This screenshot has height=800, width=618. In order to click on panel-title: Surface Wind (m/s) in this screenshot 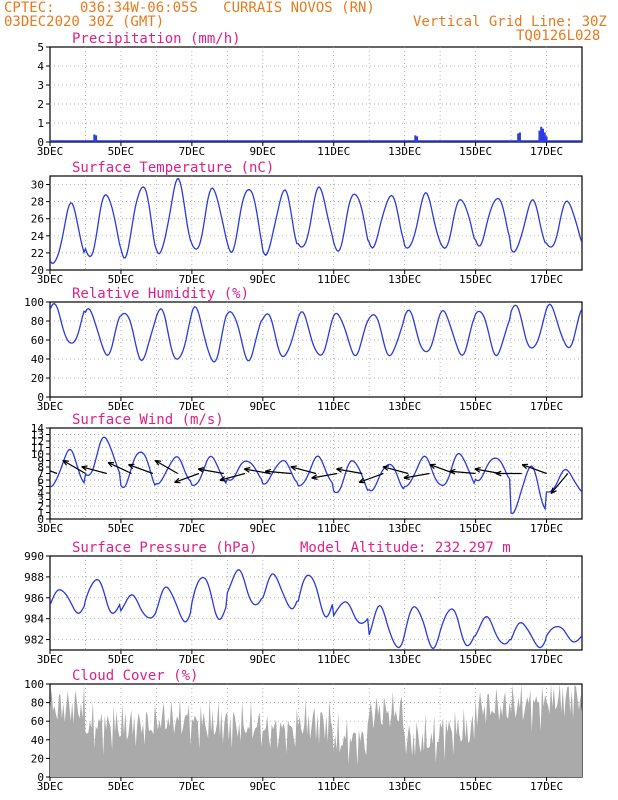, I will do `click(148, 420)`.